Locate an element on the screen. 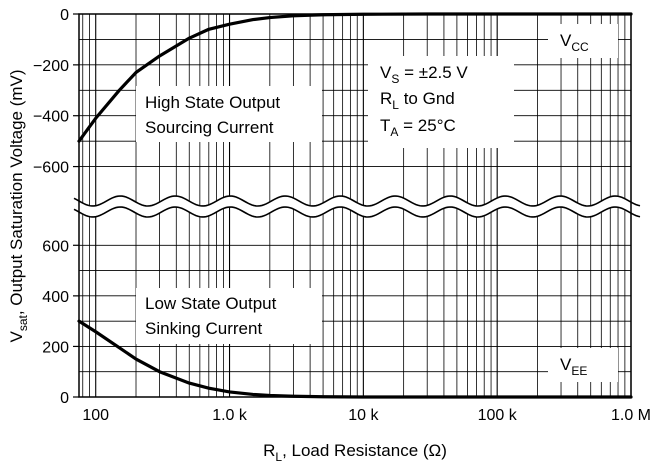  x-tick-label: 1.0 M is located at coordinates (631, 415).